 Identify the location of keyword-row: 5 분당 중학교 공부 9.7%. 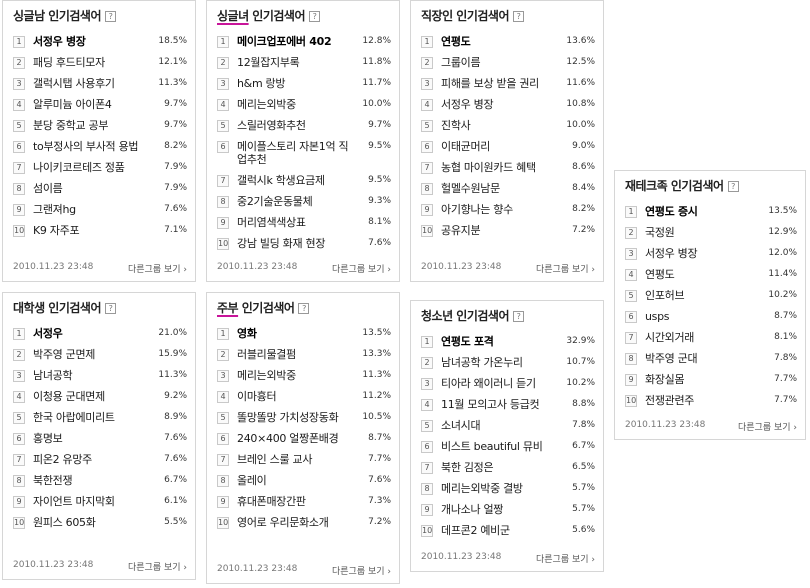
(100, 125).